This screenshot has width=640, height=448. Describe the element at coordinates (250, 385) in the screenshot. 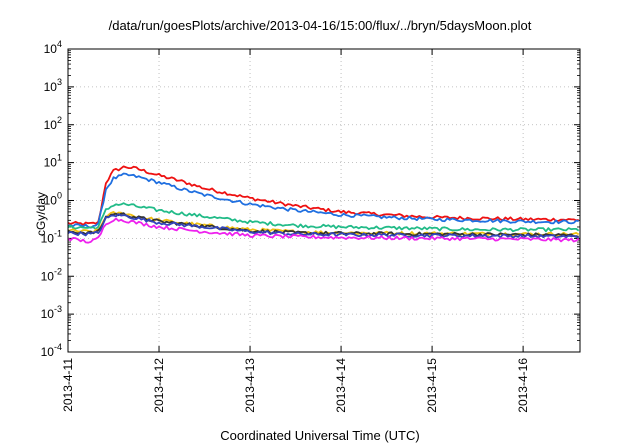

I see `x-tick-label: 2013-4-13` at that location.